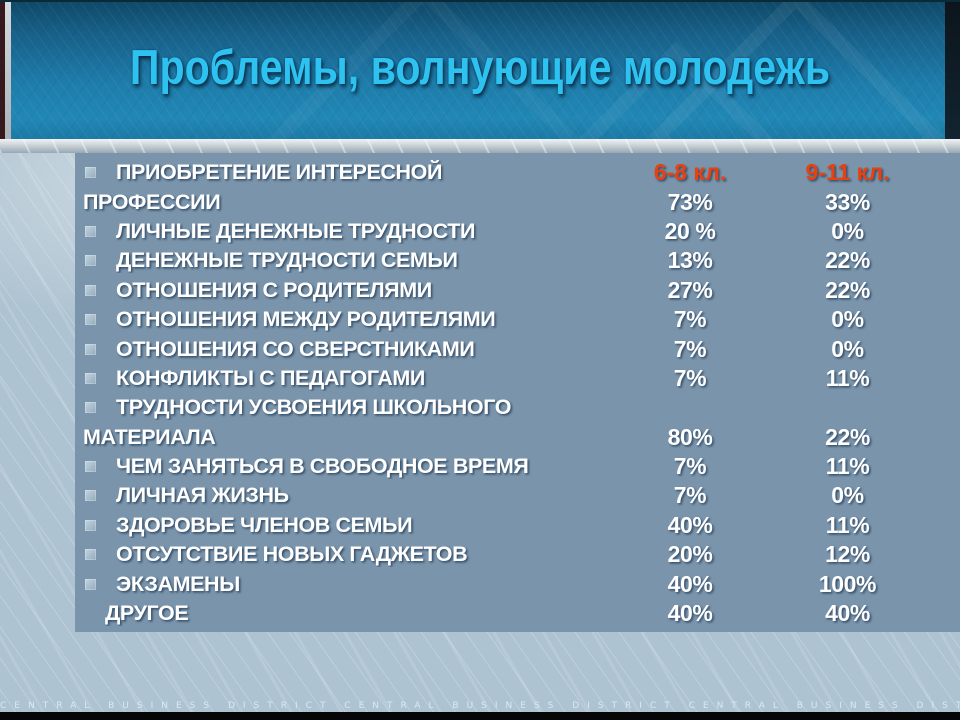  Describe the element at coordinates (517, 201) in the screenshot. I see `table-row: ПРОФЕССИИ 73% 33%` at that location.